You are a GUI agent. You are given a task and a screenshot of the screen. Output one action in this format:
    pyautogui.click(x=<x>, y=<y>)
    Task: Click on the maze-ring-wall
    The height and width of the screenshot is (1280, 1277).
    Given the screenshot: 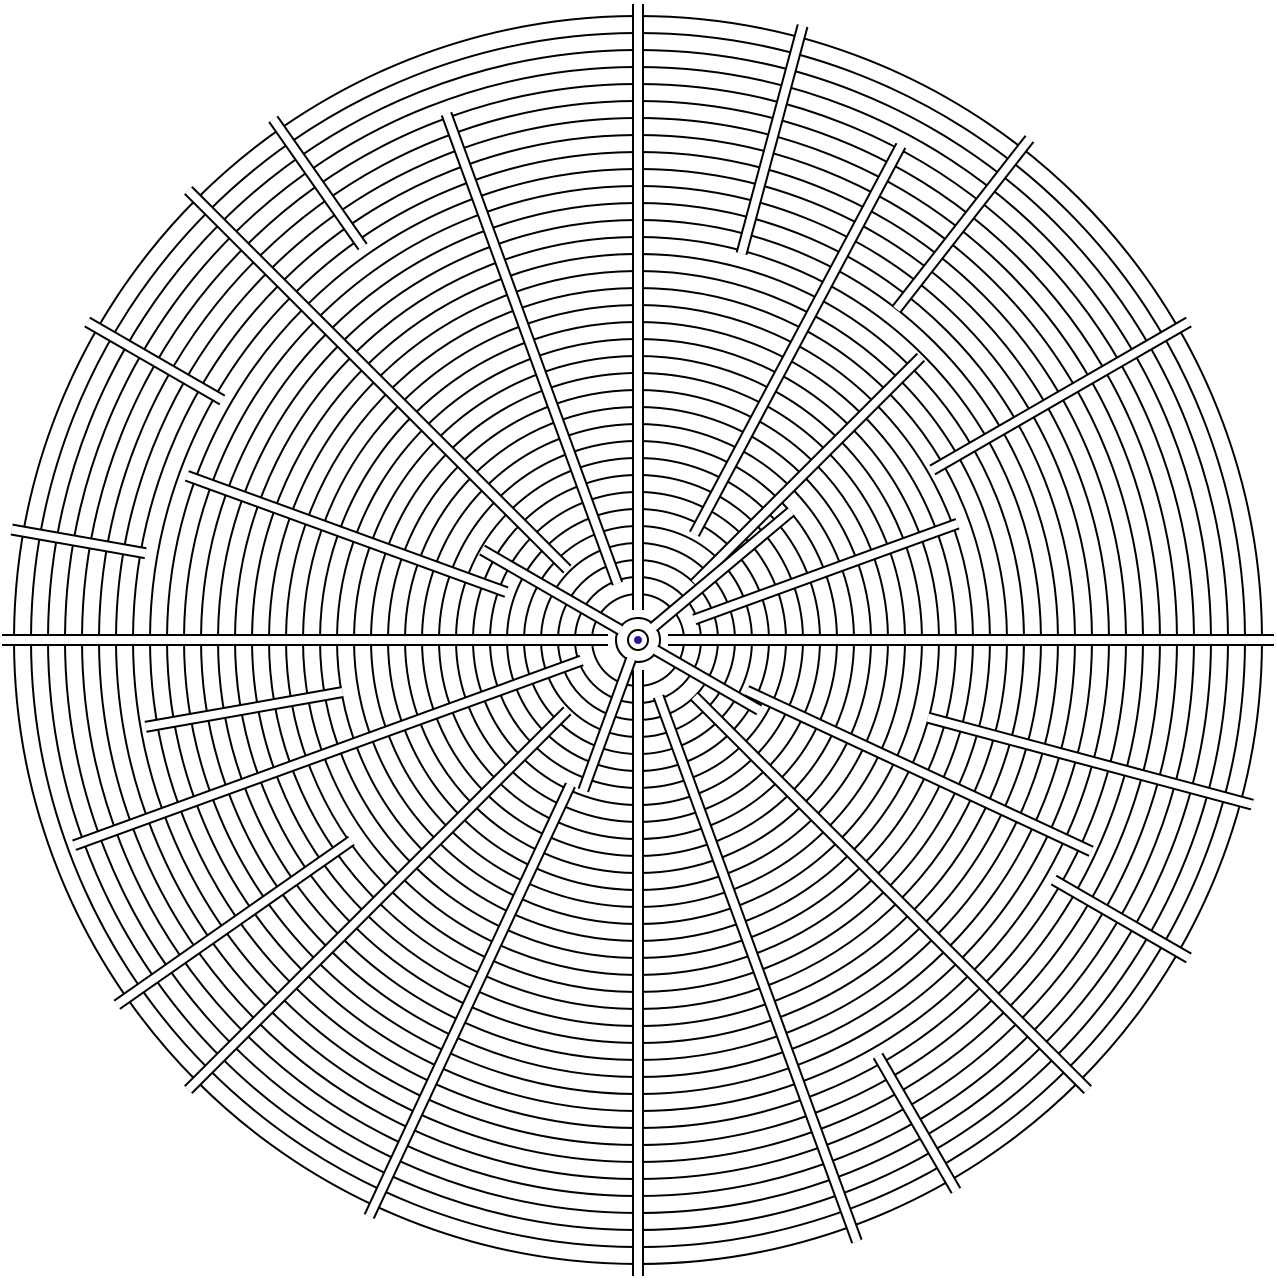 What is the action you would take?
    pyautogui.click(x=638, y=640)
    